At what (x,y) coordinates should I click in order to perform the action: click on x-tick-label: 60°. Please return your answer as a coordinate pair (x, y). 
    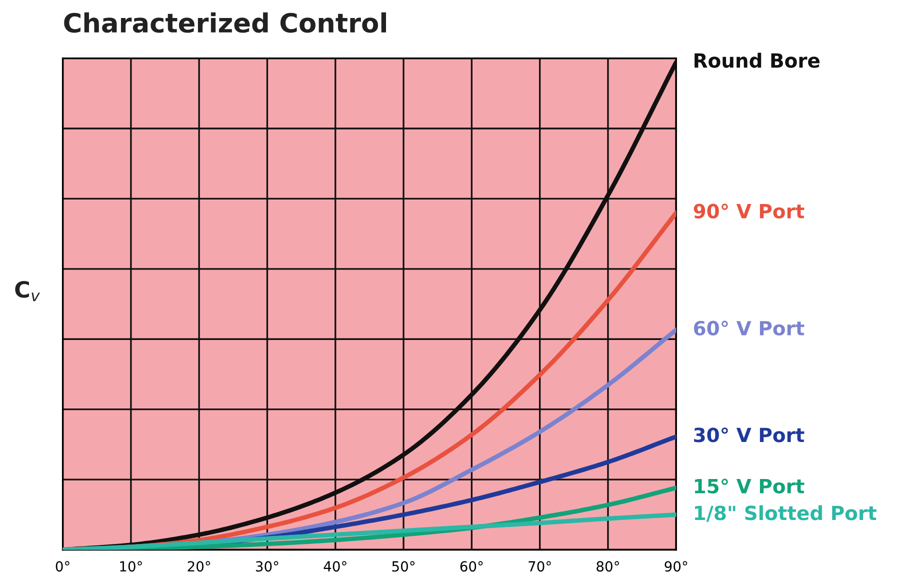
    Looking at the image, I should click on (471, 566).